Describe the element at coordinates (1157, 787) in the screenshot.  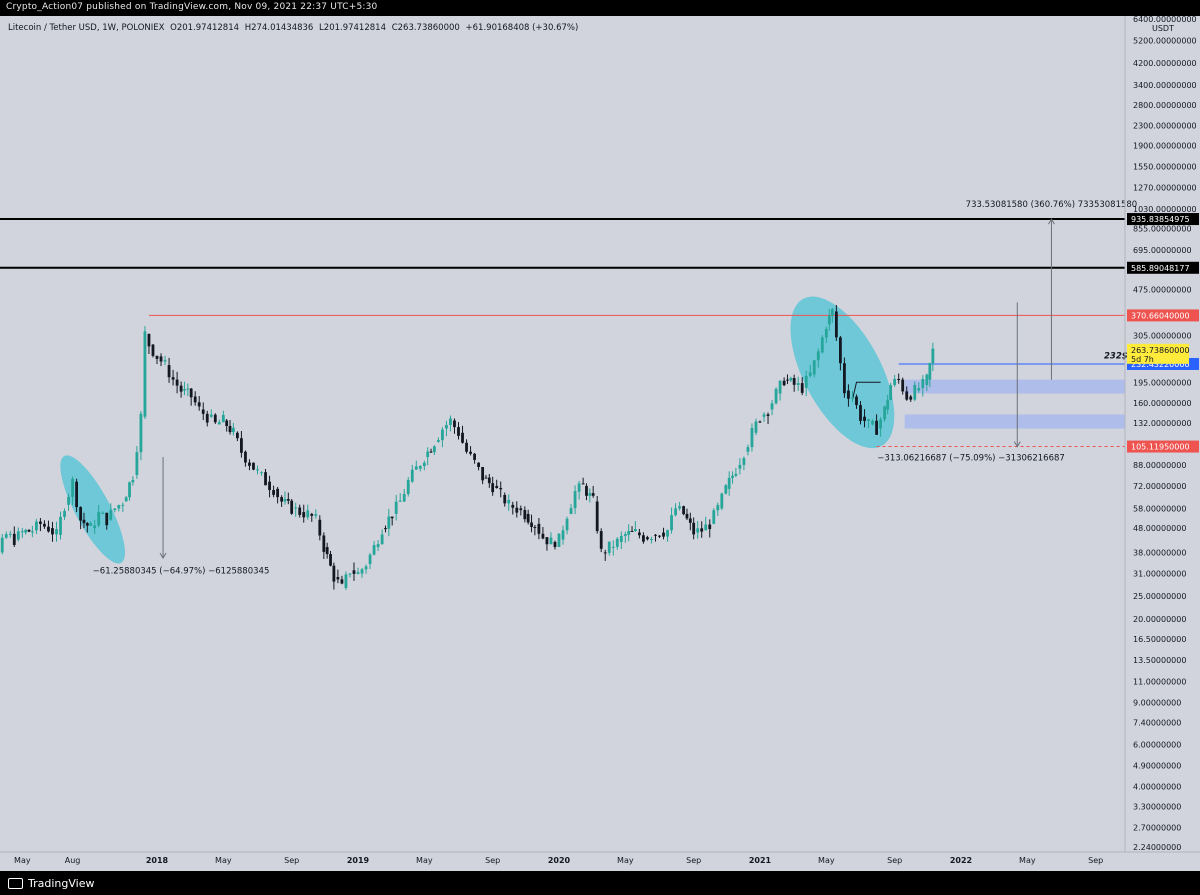
I see `price-tick-label: 4.00000000` at that location.